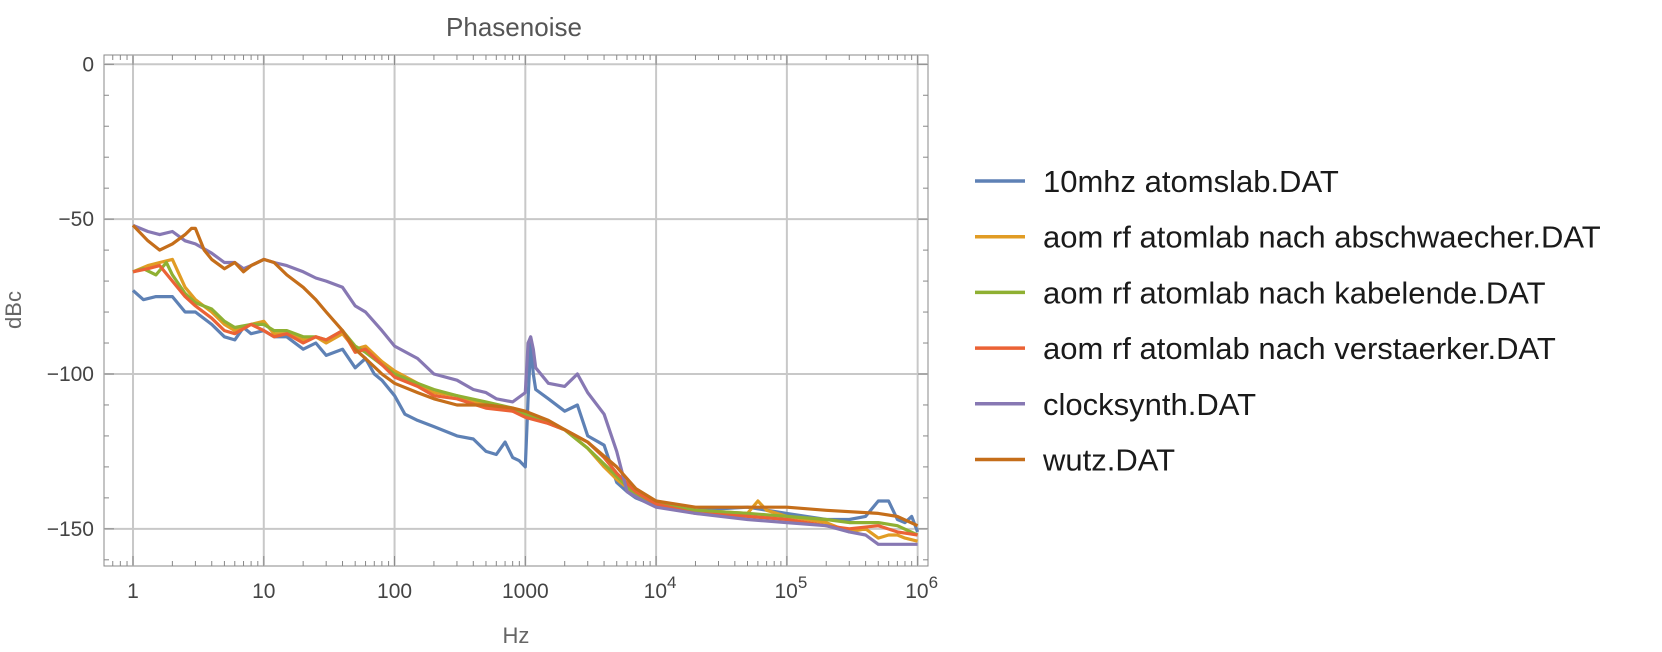 The height and width of the screenshot is (652, 1662). Describe the element at coordinates (70, 374) in the screenshot. I see `y-tick-label: −100` at that location.